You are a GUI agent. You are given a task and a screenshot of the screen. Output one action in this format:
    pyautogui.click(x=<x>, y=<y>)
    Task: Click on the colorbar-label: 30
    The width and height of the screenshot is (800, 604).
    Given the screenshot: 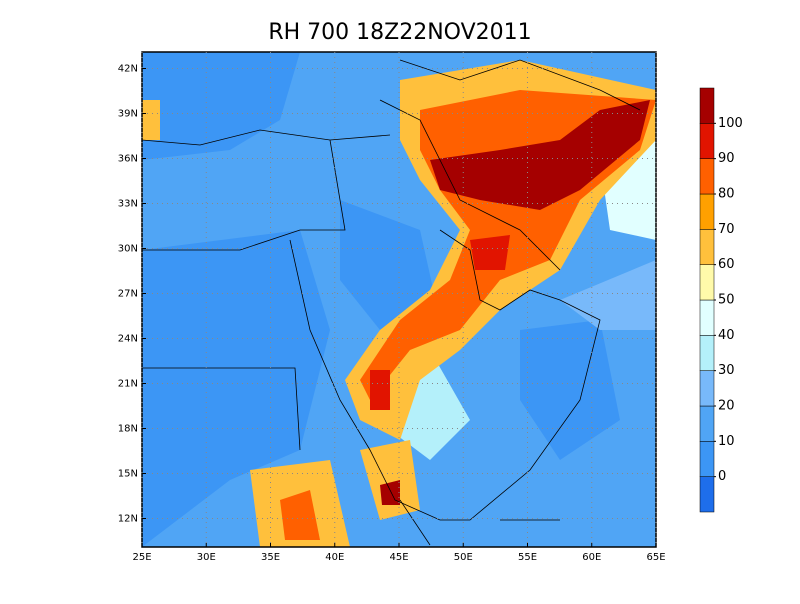 What is the action you would take?
    pyautogui.click(x=726, y=370)
    